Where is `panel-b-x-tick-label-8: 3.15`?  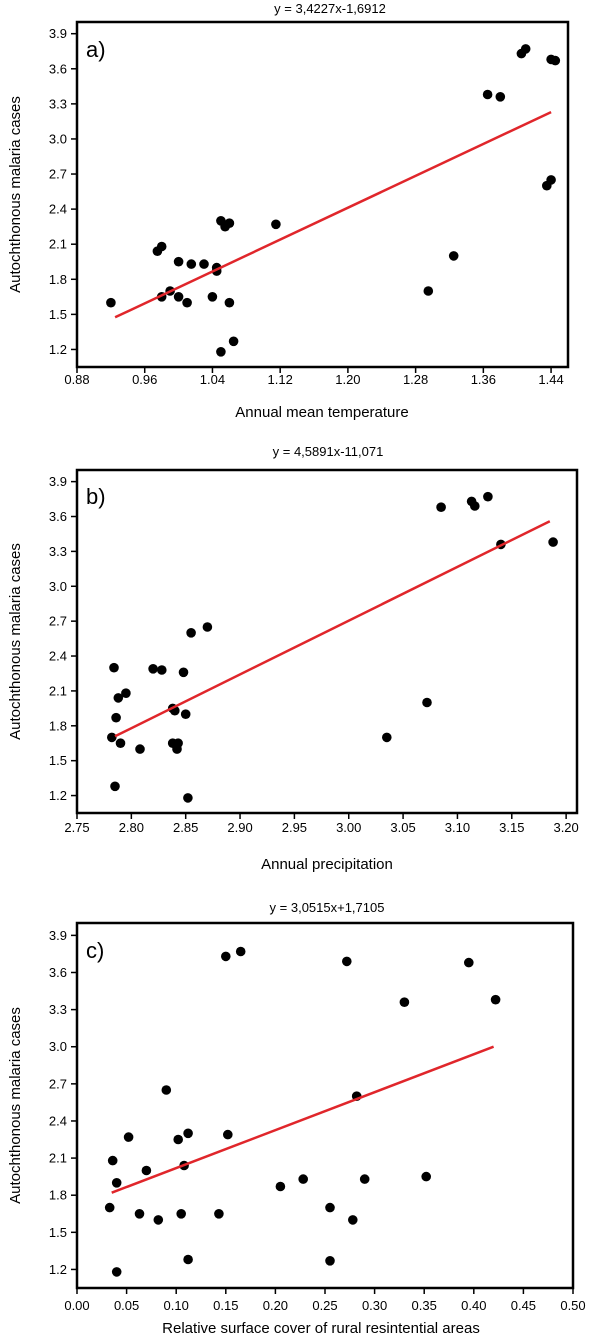
panel-b-x-tick-label-8: 3.15 is located at coordinates (511, 827).